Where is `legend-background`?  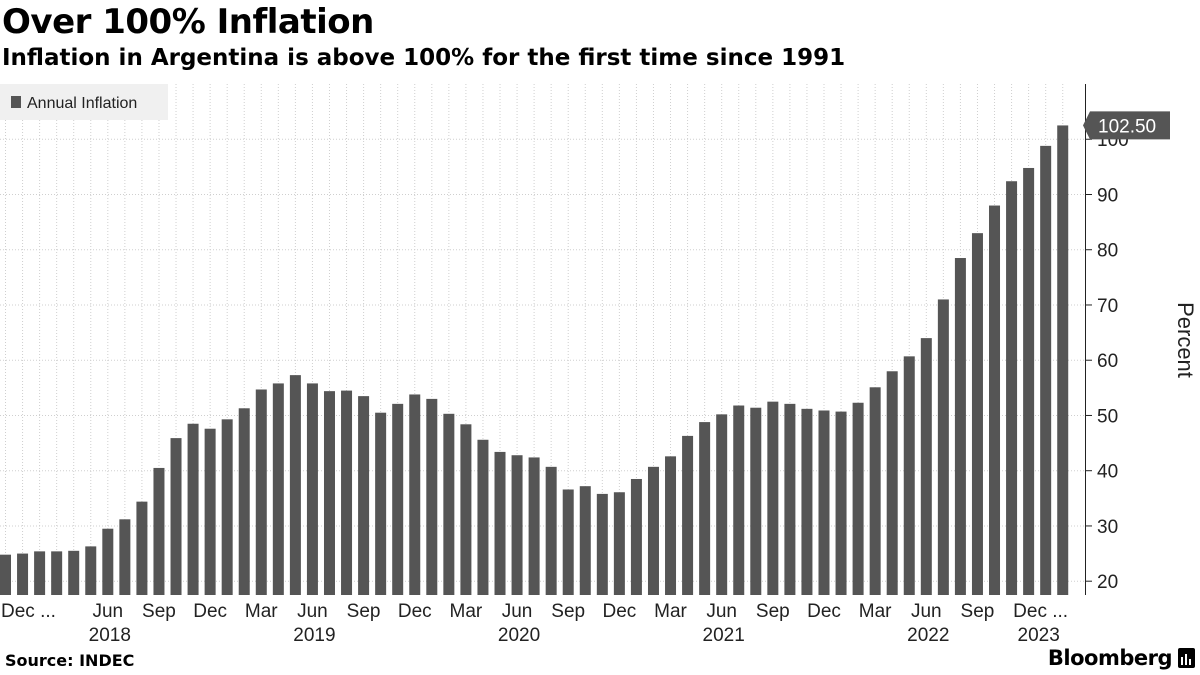 legend-background is located at coordinates (84, 102).